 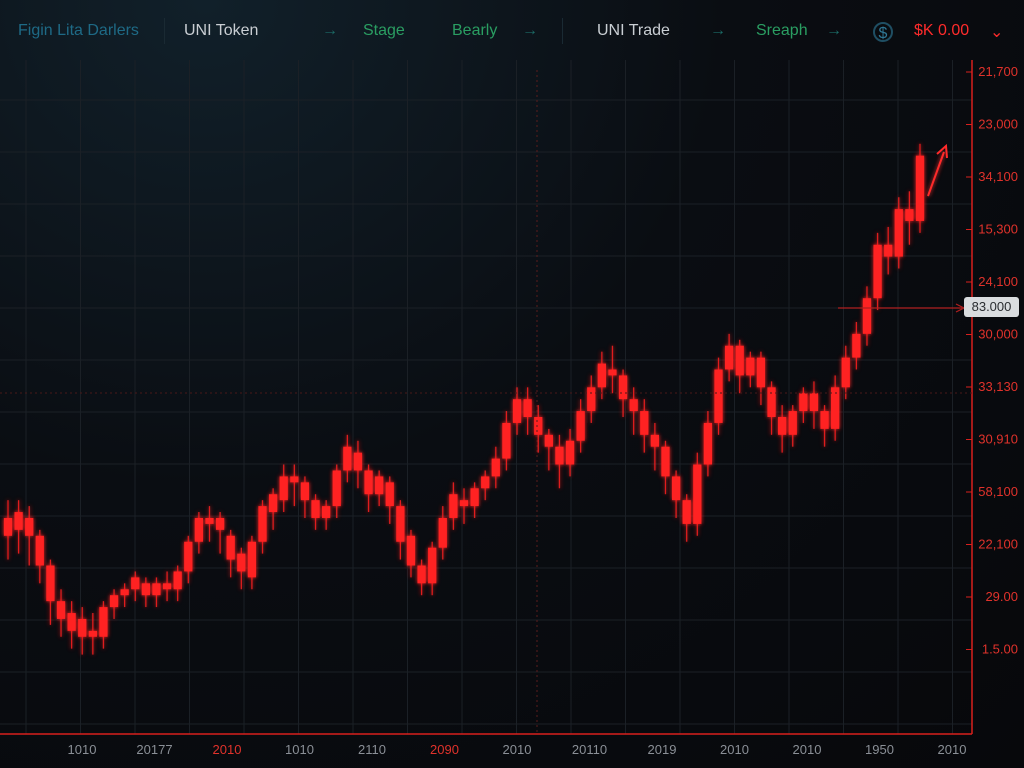 I want to click on chevron-down-icon: ⌄, so click(x=997, y=32).